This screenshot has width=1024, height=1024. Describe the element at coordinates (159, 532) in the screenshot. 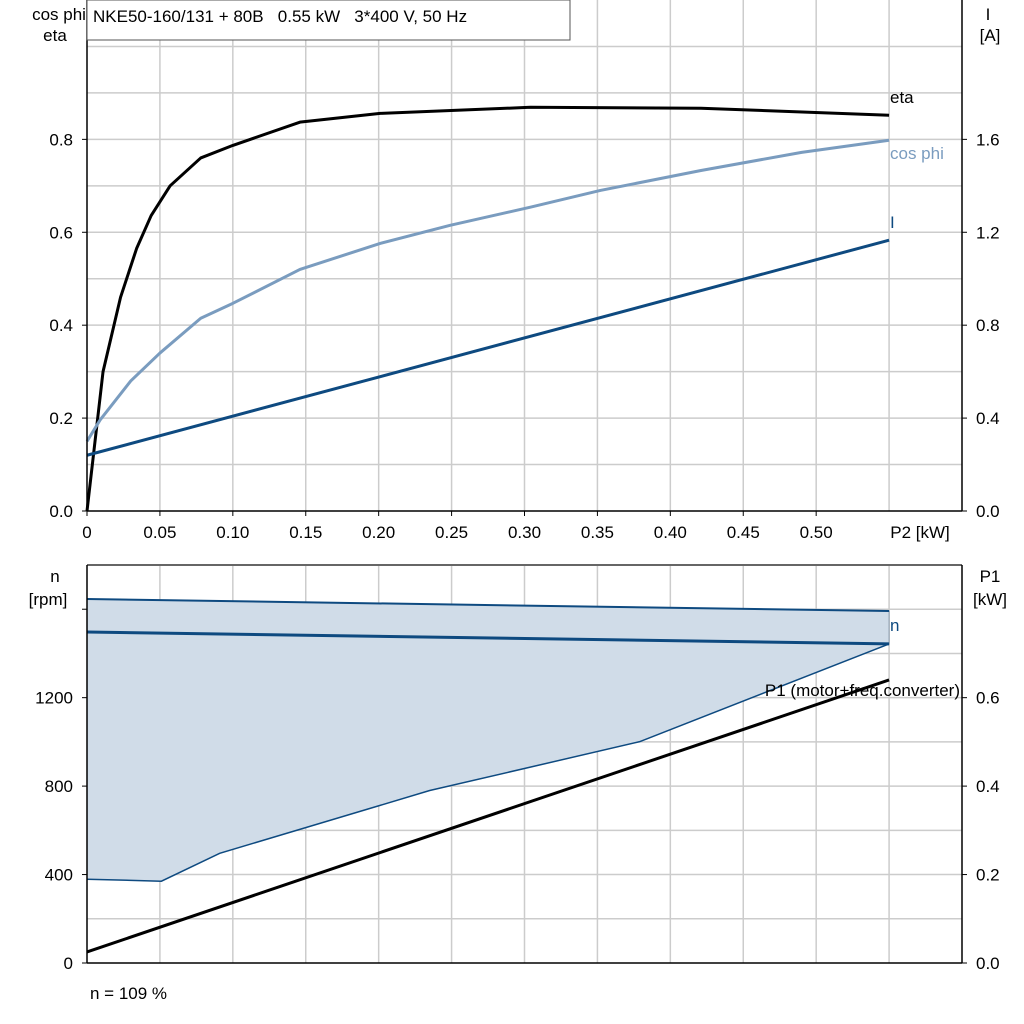

I see `x-tick-label: 0.05` at that location.